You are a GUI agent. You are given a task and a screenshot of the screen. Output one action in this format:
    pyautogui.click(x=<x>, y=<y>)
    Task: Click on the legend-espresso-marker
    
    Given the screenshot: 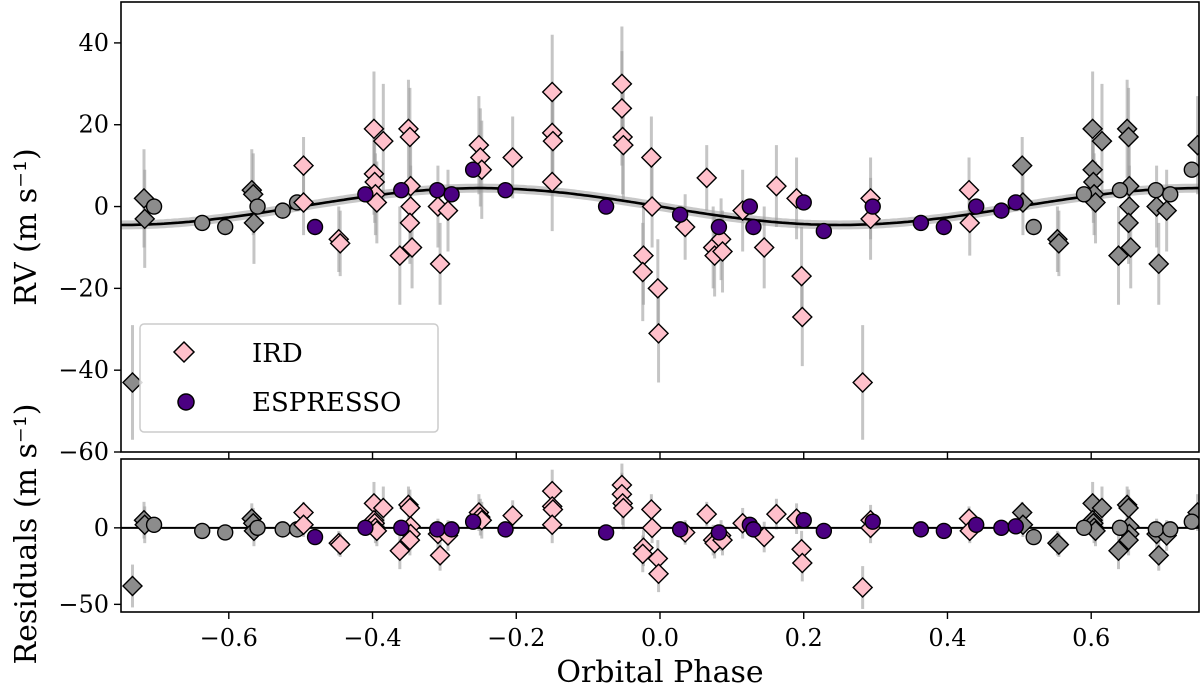 What is the action you would take?
    pyautogui.click(x=186, y=402)
    